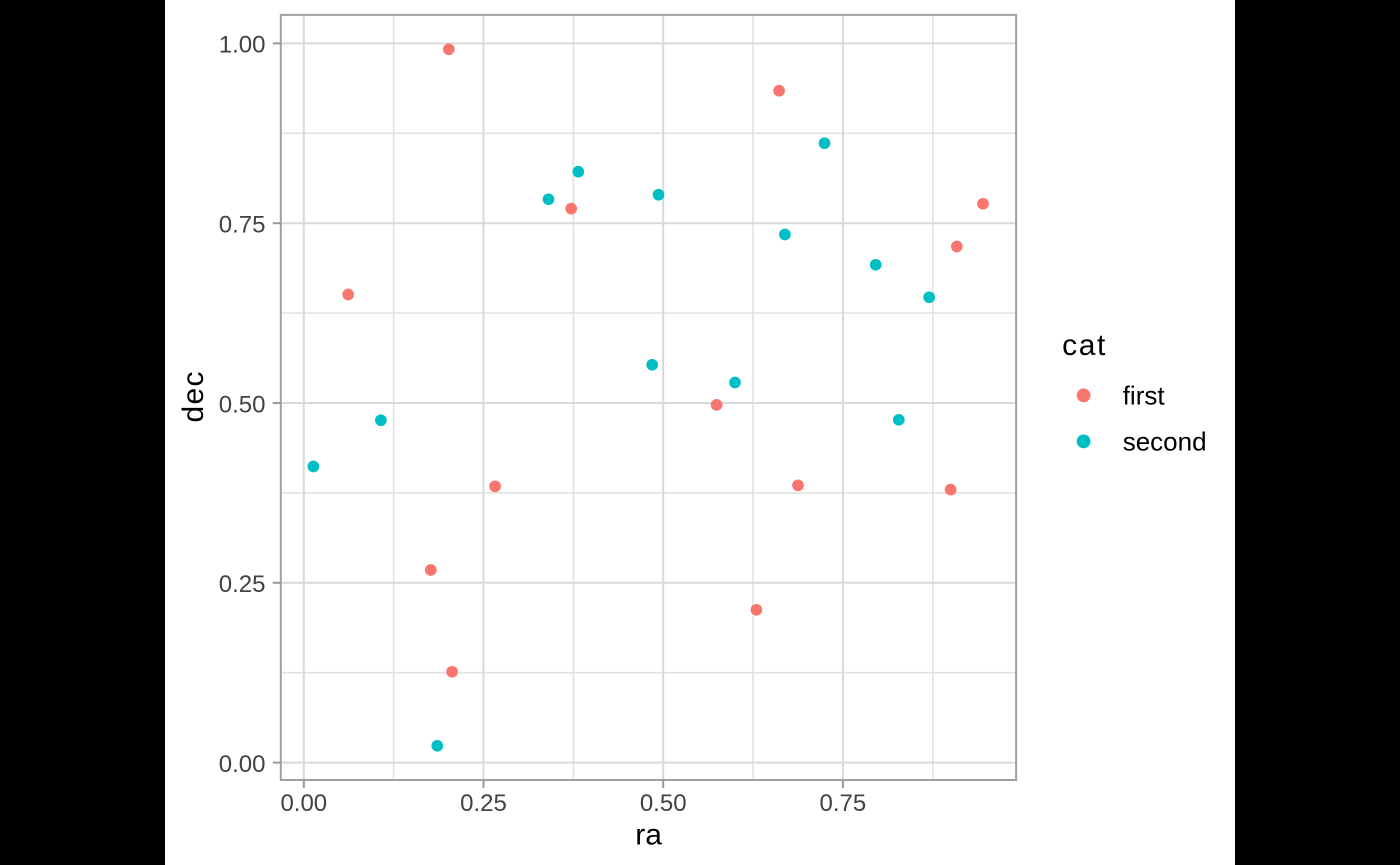 This screenshot has width=1400, height=865. What do you see at coordinates (242, 45) in the screenshot?
I see `svg-text: 1.00` at bounding box center [242, 45].